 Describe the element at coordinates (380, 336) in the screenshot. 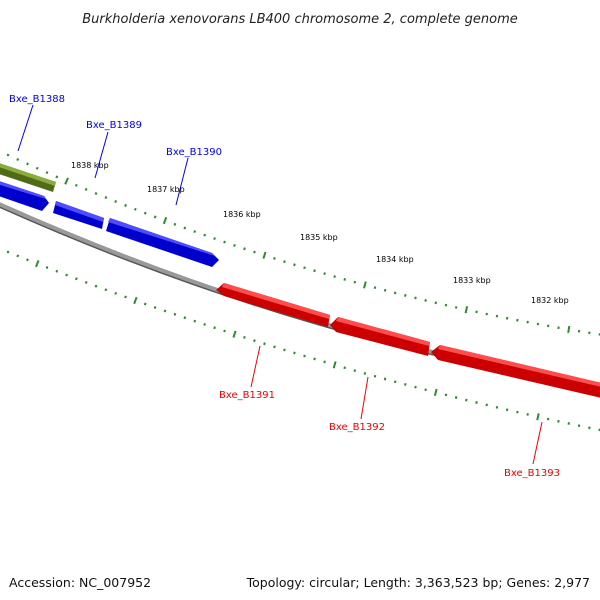

I see `gene-bxe-b1392` at that location.